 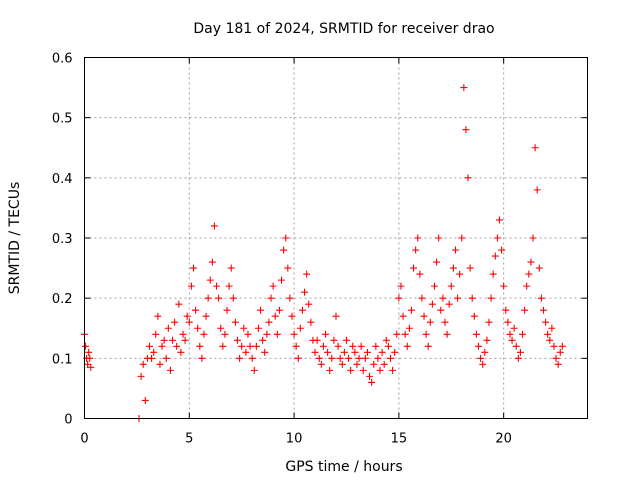 What do you see at coordinates (62, 239) in the screenshot?
I see `y-tick-label: 0.3` at bounding box center [62, 239].